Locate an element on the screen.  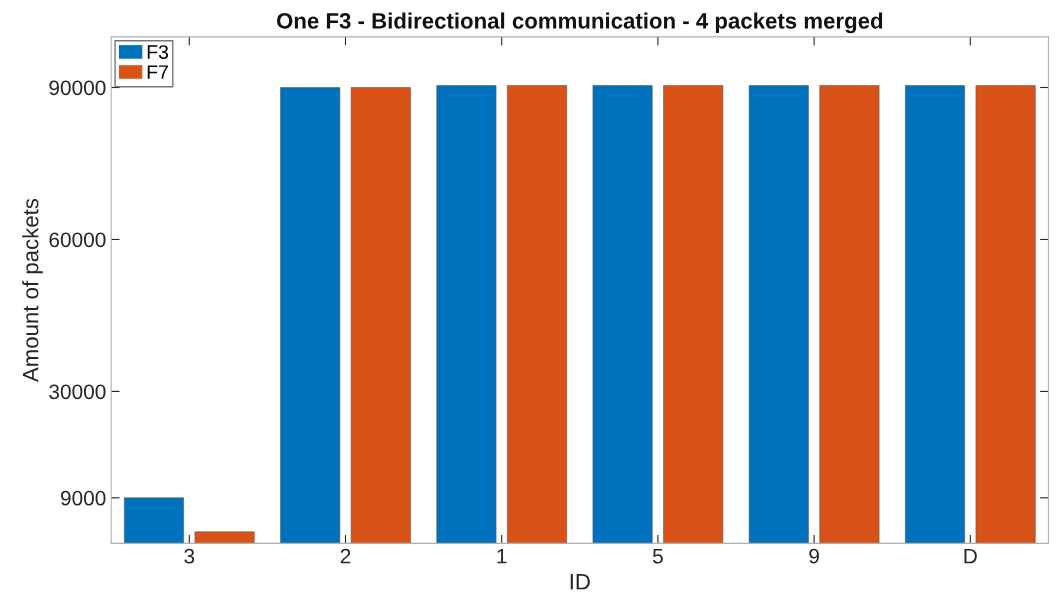
x-tick-label: 1 is located at coordinates (502, 556).